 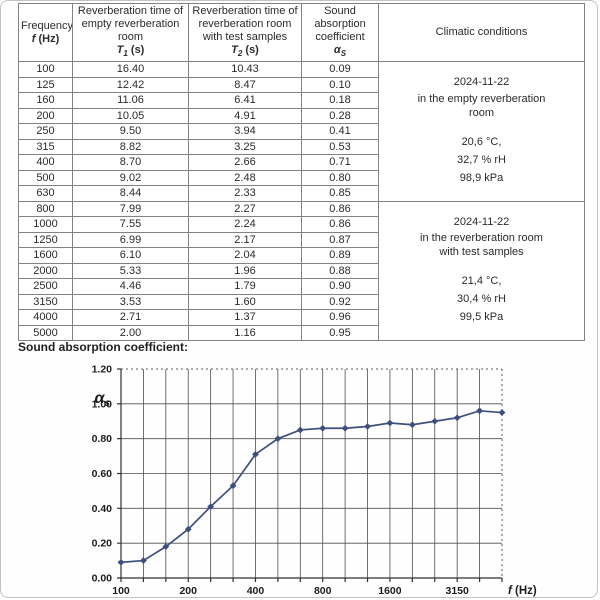 What do you see at coordinates (481, 82) in the screenshot?
I see `measurement-date: 2024-11-22` at bounding box center [481, 82].